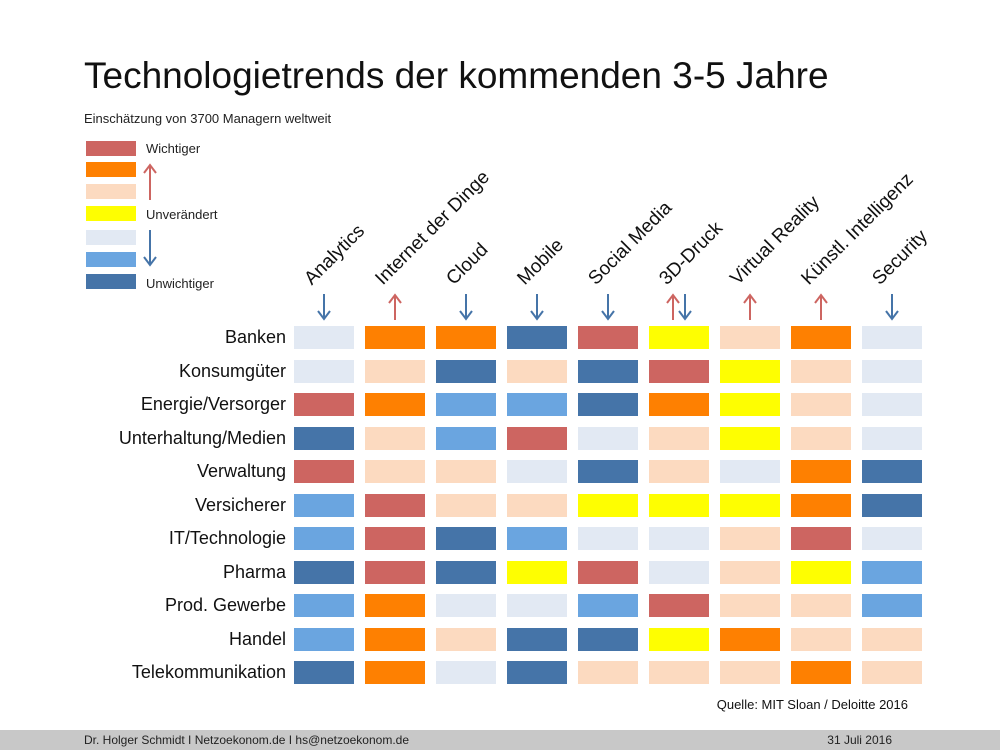 This screenshot has height=750, width=1000. I want to click on column-label-analytics: Analytics, so click(335, 255).